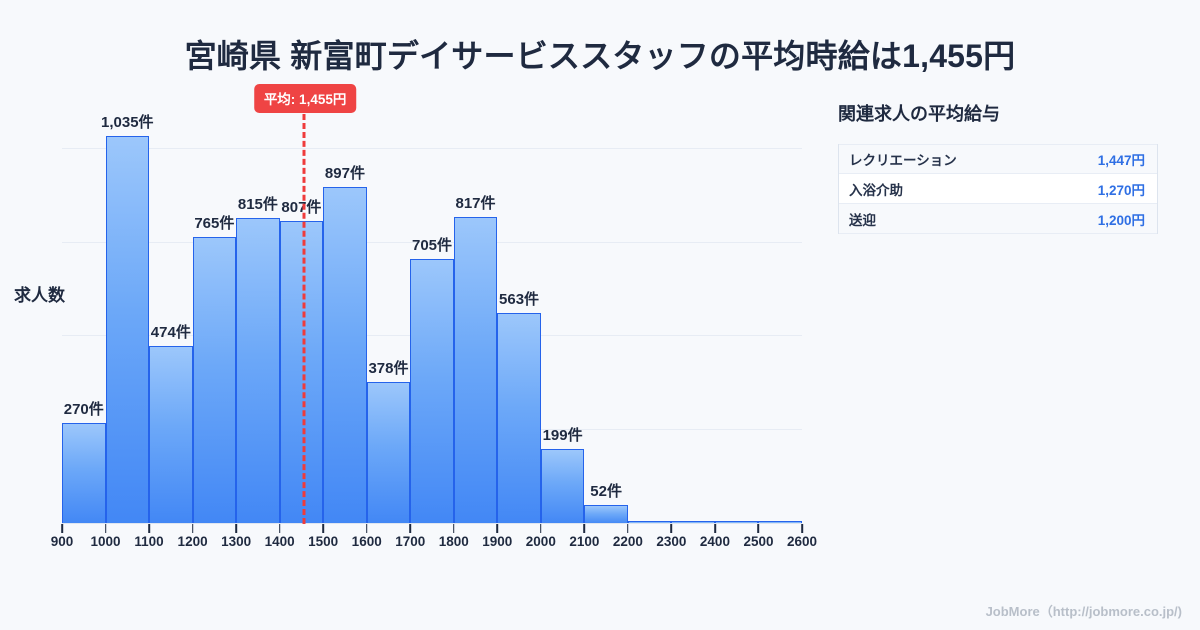 The height and width of the screenshot is (630, 1200). What do you see at coordinates (388, 369) in the screenshot?
I see `bar-value-label: 378件` at bounding box center [388, 369].